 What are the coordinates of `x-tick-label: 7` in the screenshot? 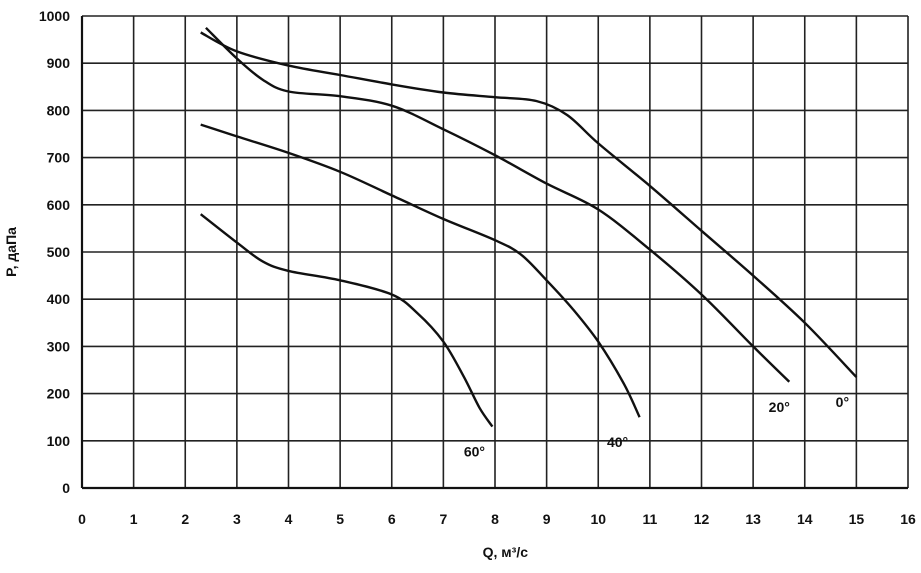 It's located at (443, 519).